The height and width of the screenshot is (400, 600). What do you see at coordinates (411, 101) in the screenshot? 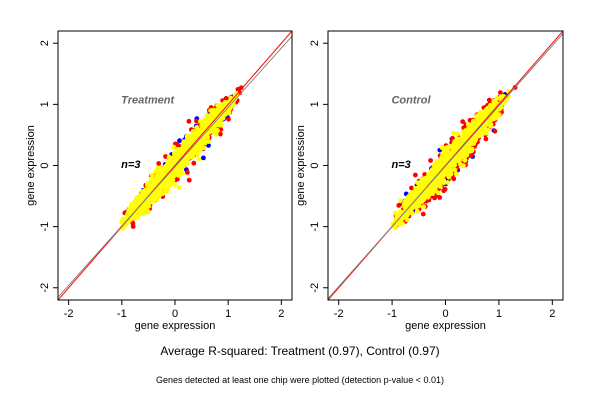
I see `panel-title: Control` at bounding box center [411, 101].